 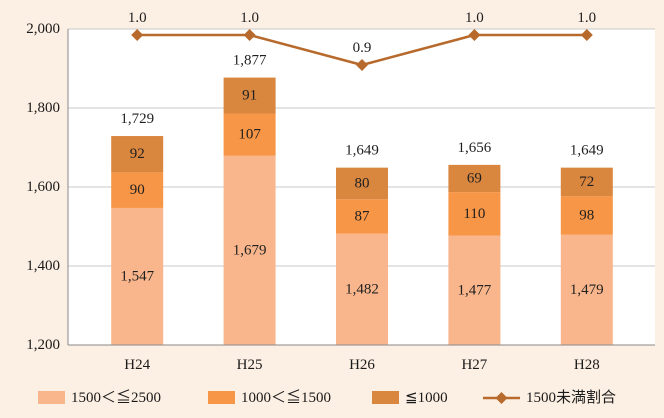 I want to click on x-axis: H24 H25 H26 H27 H28, so click(x=361, y=358).